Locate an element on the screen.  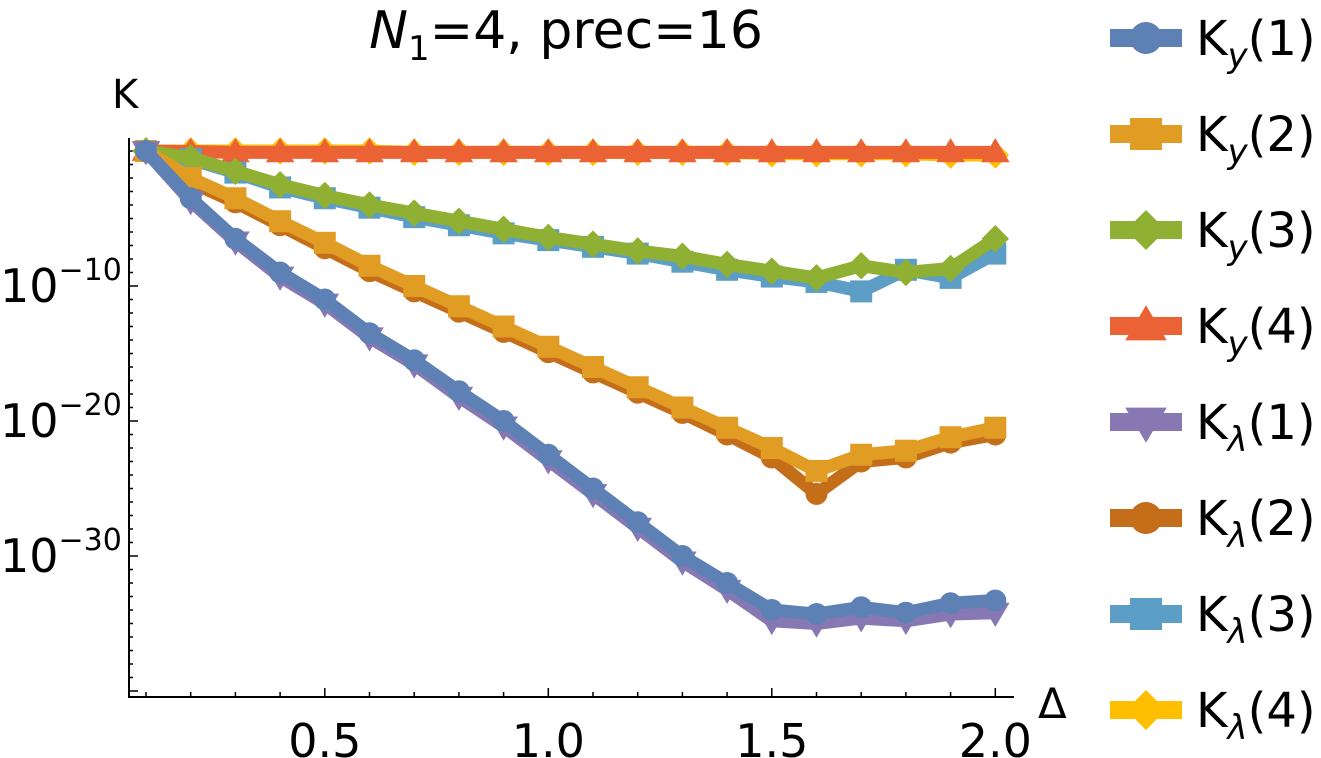
chart-title-rest: =4, prec=16 is located at coordinates (596, 31).